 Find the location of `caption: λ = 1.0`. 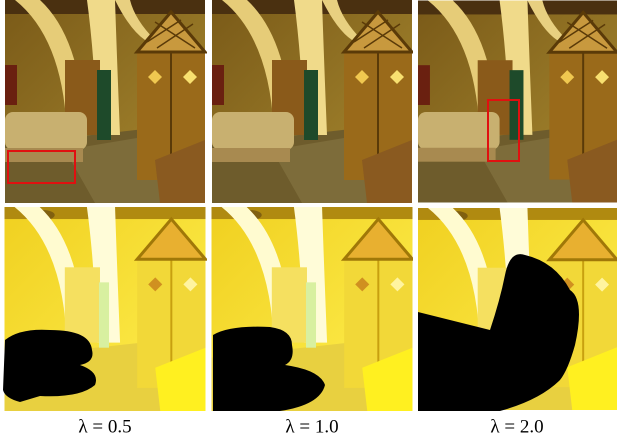

caption: λ = 1.0 is located at coordinates (311, 426).